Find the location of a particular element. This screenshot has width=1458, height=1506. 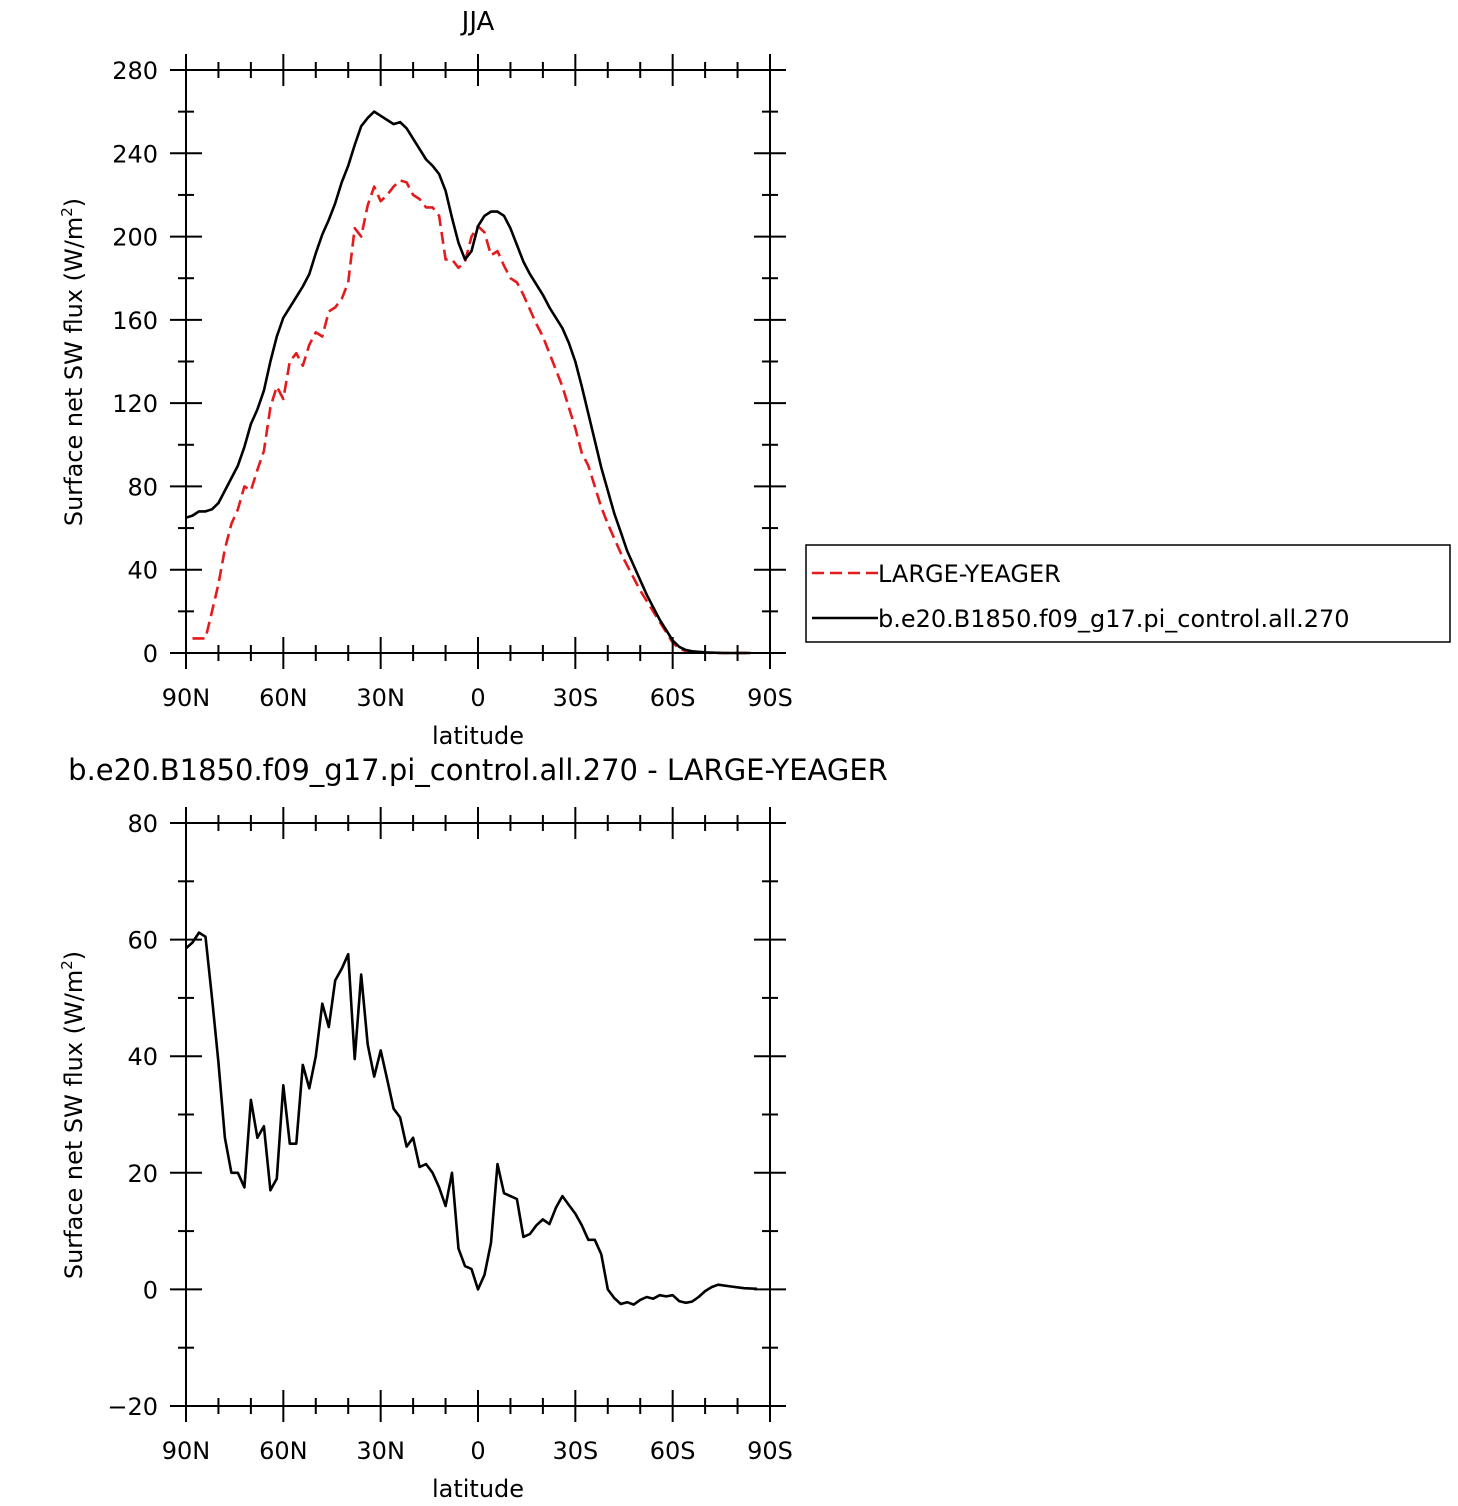

top-series-group is located at coordinates (468, 382).